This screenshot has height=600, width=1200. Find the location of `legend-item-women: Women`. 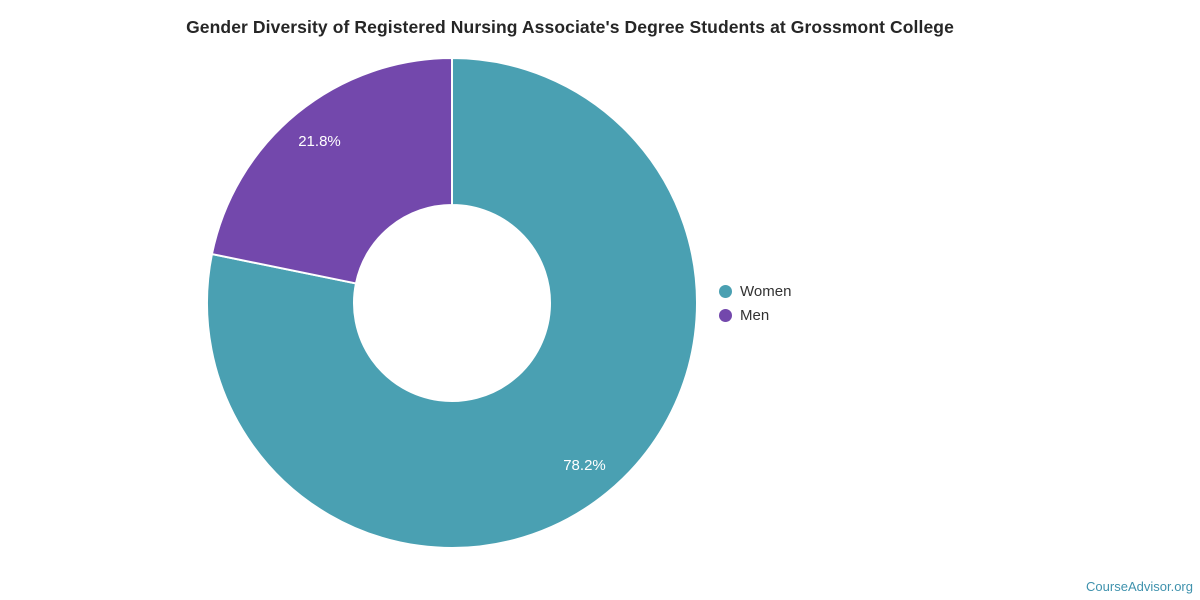

legend-item-women: Women is located at coordinates (755, 291).